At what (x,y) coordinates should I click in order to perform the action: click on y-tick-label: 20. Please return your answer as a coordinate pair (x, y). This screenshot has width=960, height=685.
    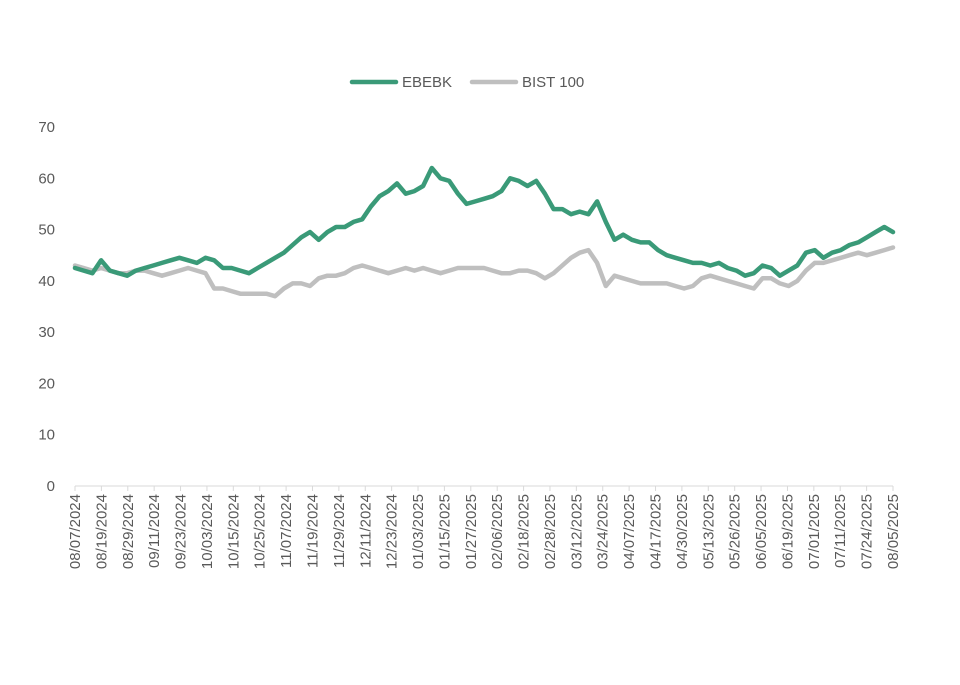
    Looking at the image, I should click on (46, 383).